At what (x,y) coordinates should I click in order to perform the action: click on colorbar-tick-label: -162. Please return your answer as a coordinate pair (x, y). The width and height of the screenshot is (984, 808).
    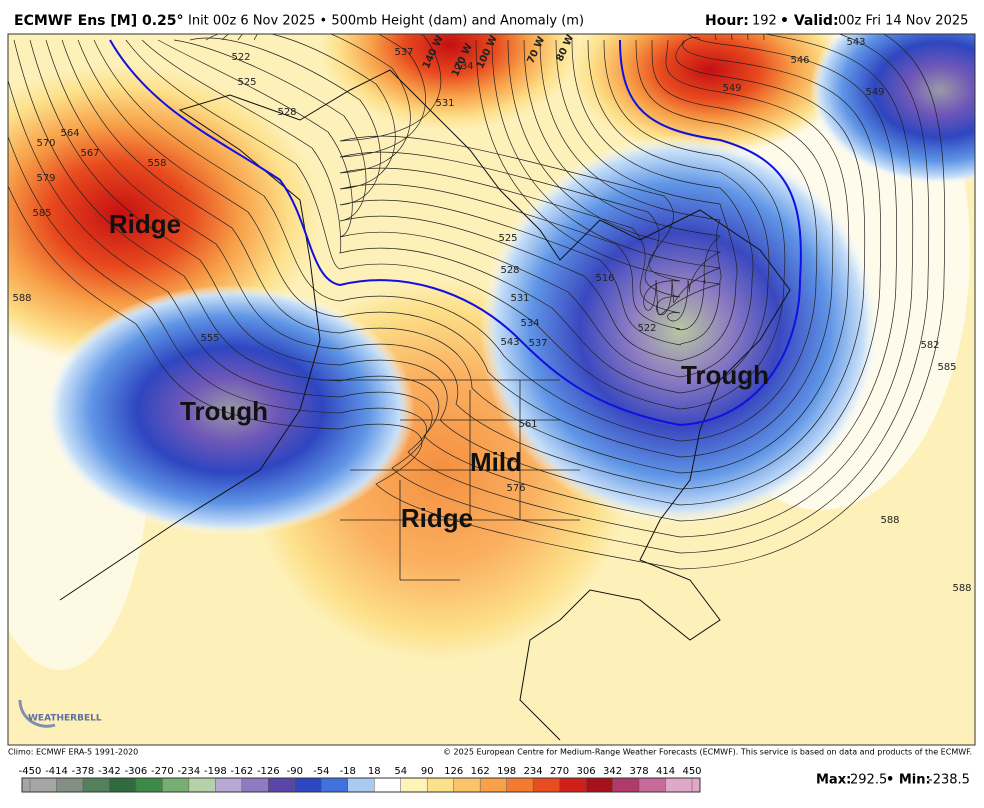
    Looking at the image, I should click on (241, 771).